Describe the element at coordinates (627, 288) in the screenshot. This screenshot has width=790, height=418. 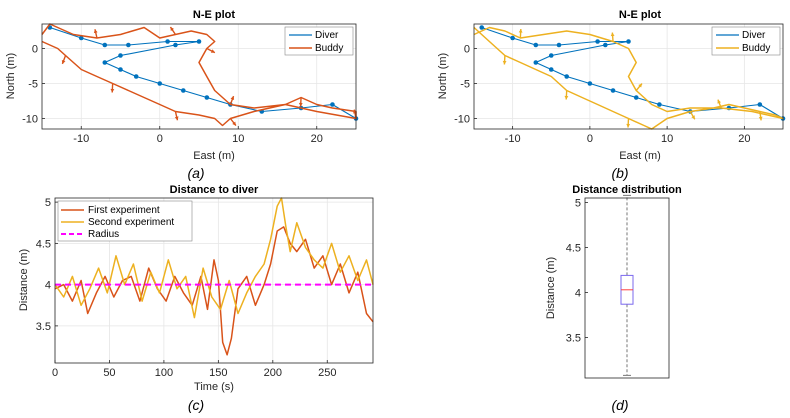
I see `panel-d-frame` at that location.